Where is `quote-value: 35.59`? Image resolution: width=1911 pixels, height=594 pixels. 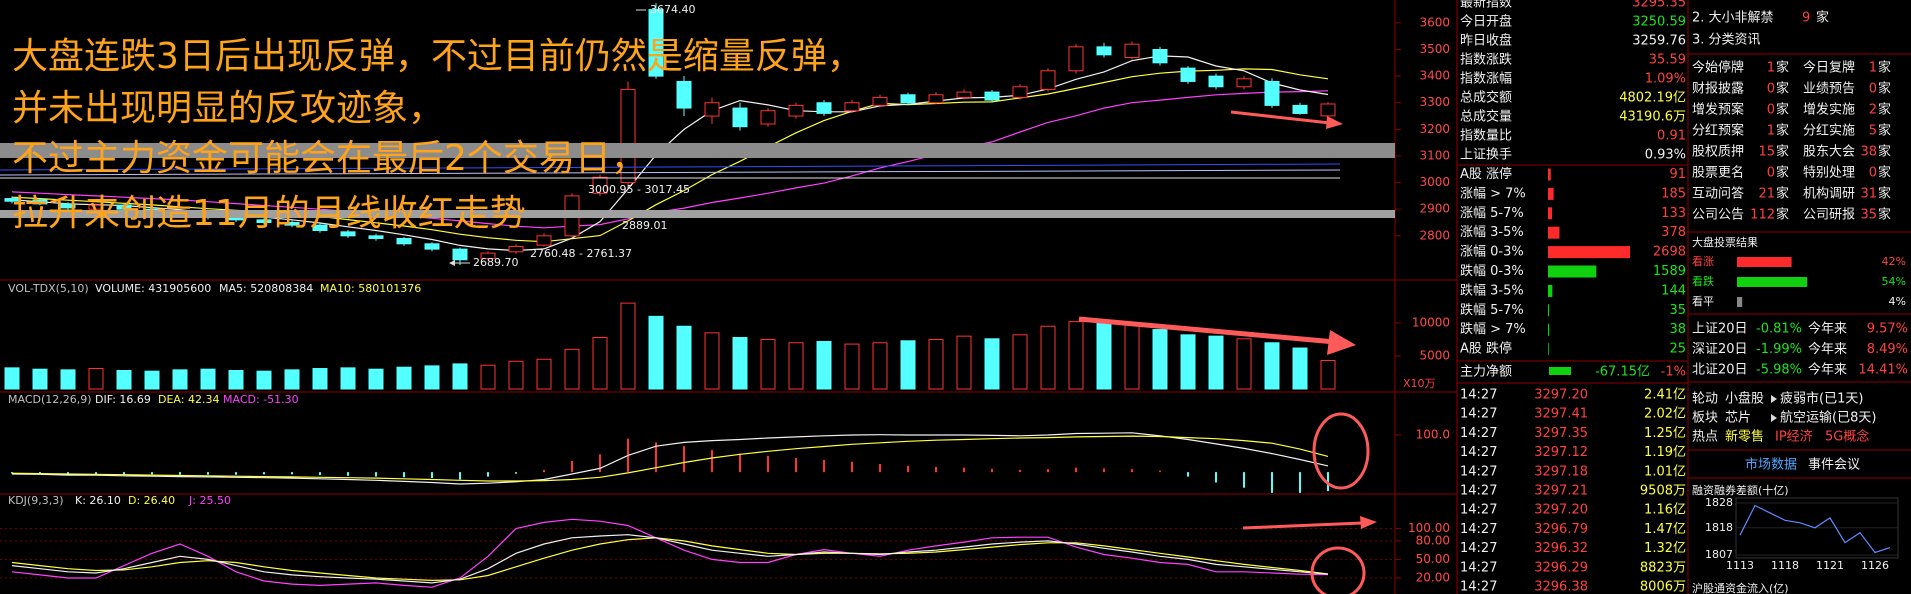
quote-value: 35.59 is located at coordinates (1667, 60).